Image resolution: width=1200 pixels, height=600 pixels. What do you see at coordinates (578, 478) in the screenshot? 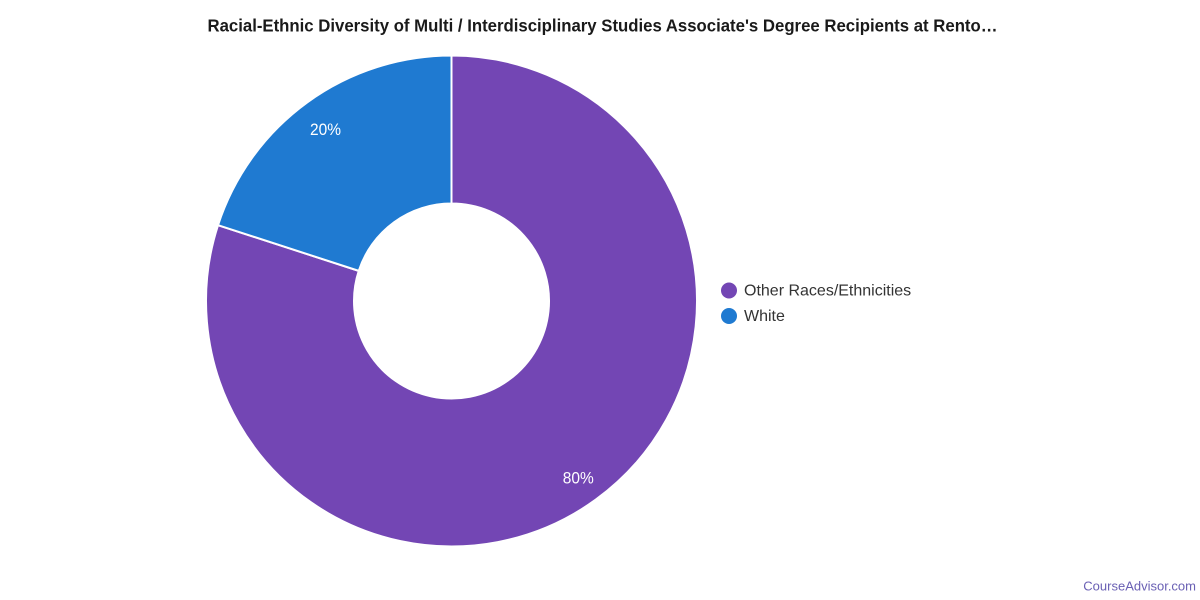
I see `svg-text: 80%` at bounding box center [578, 478].